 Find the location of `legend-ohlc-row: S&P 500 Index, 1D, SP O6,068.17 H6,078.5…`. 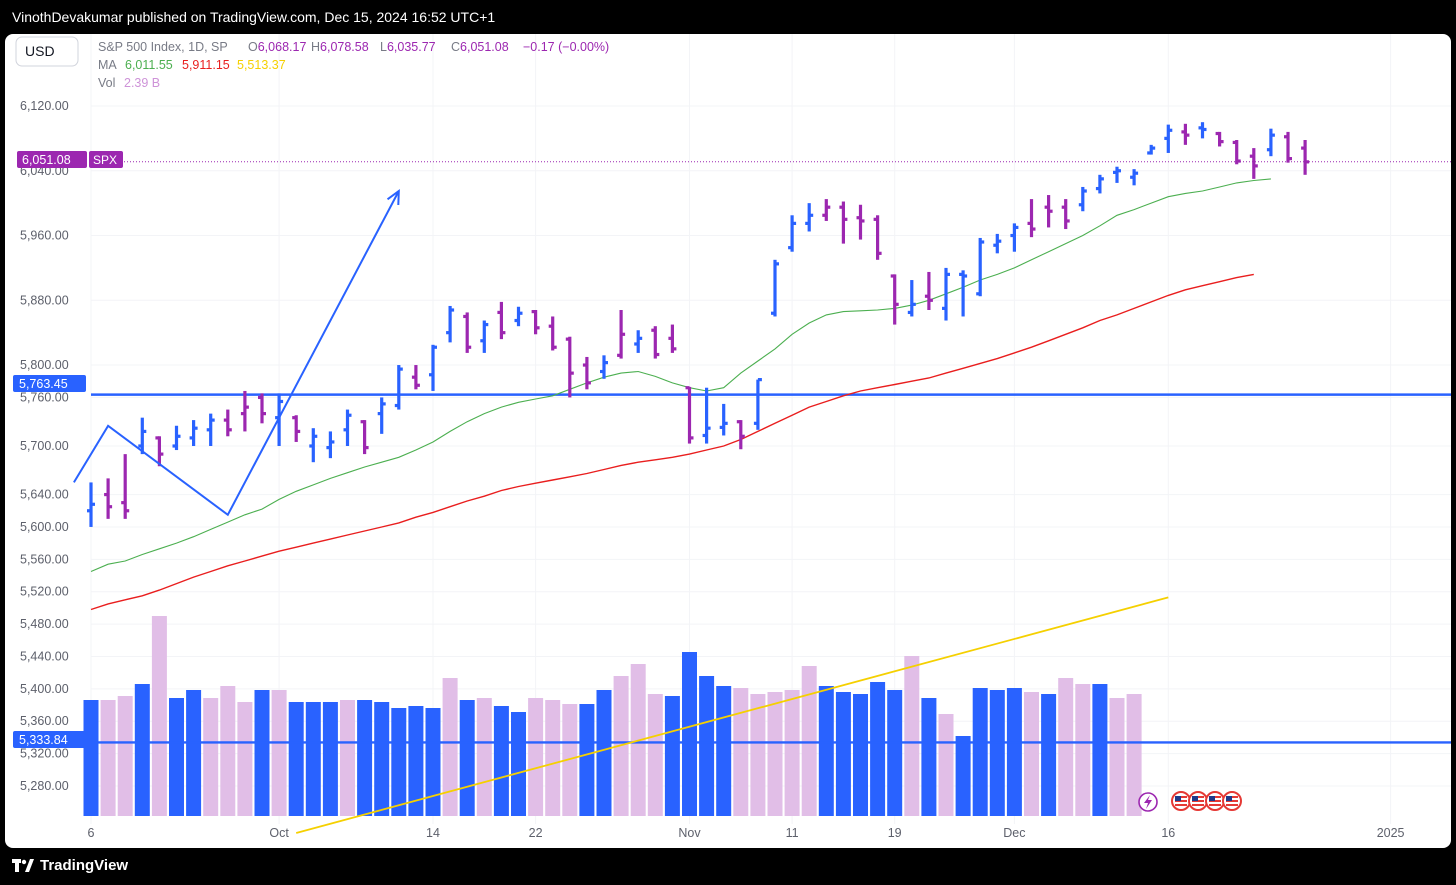

legend-ohlc-row: S&P 500 Index, 1D, SP O6,068.17 H6,078.5… is located at coordinates (353, 47).